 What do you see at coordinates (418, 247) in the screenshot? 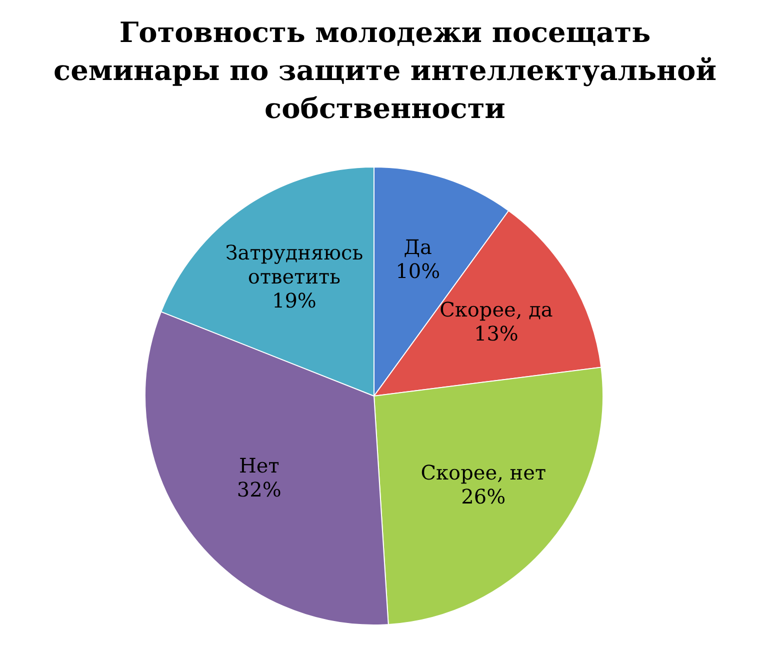
I see `slice-label: Да` at bounding box center [418, 247].